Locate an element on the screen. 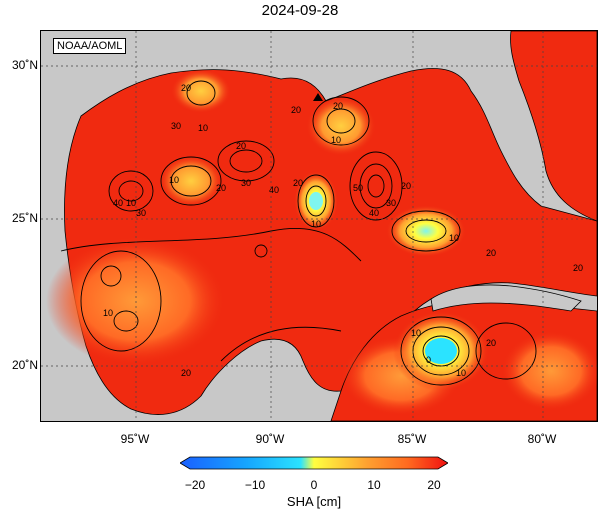  colorbar-tick: 10 is located at coordinates (374, 485).